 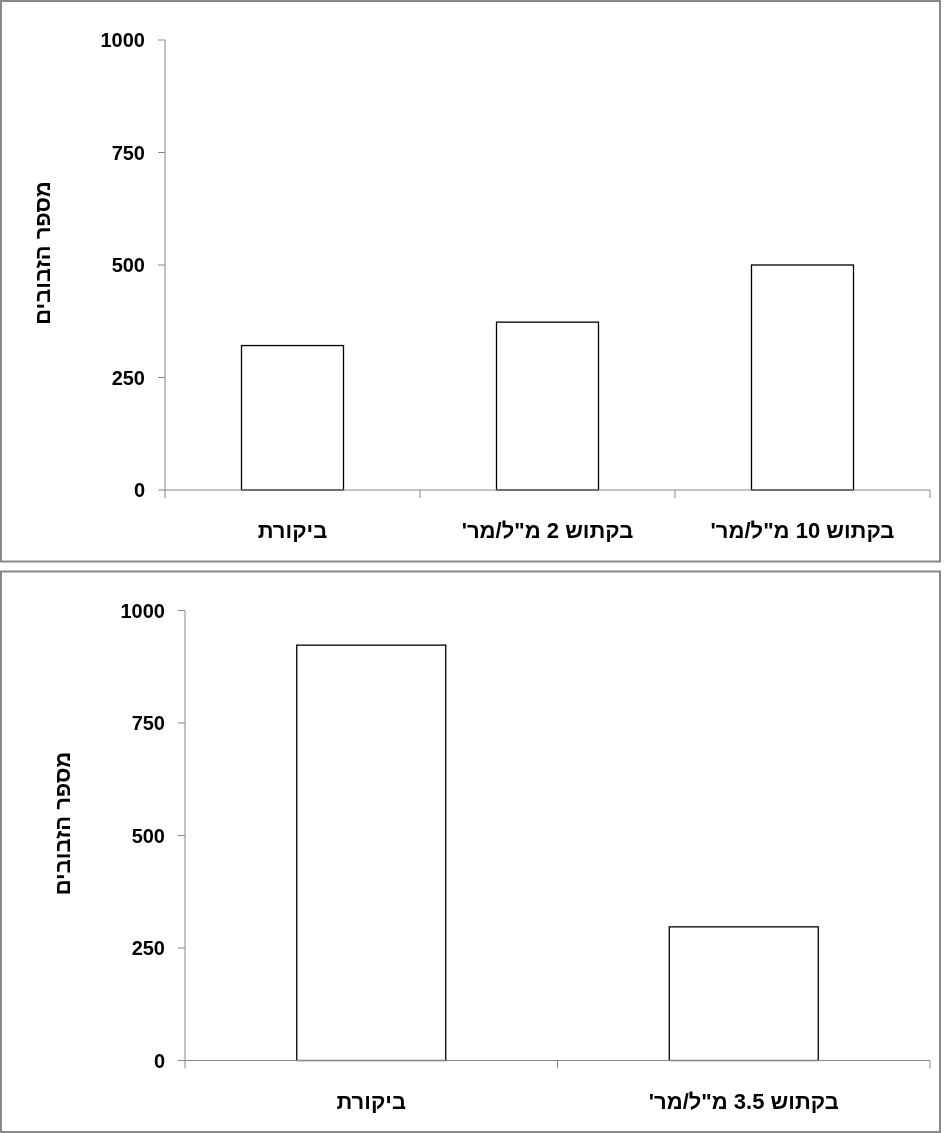 I want to click on x-tick-label: בקתוש 3.5 מ"ל/מר', so click(x=743, y=1101).